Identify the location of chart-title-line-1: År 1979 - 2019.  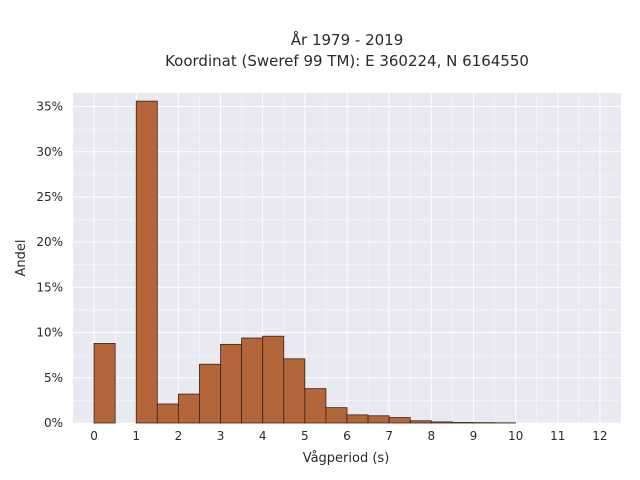
(347, 39).